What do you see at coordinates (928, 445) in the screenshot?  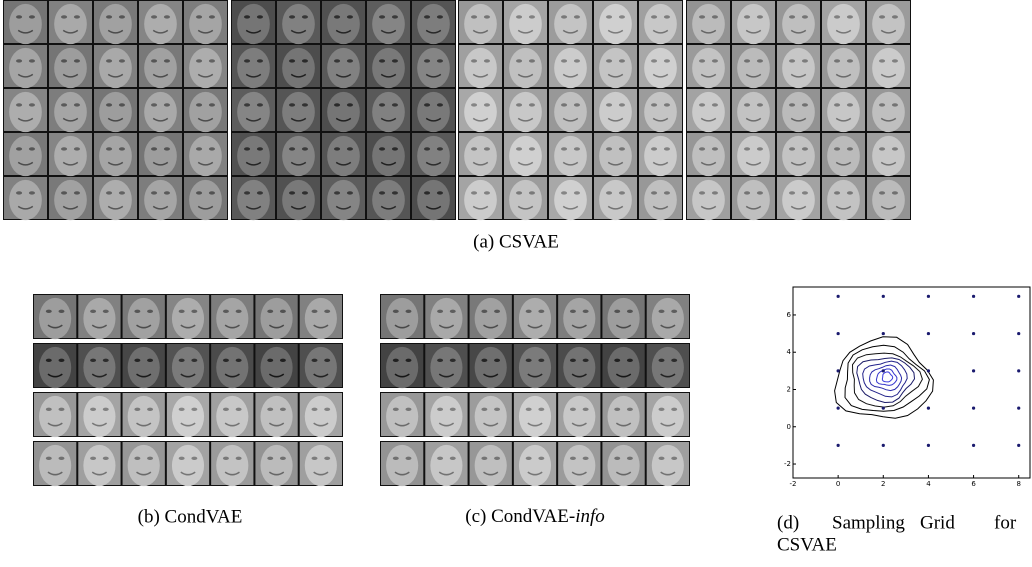 I see `grid-point` at bounding box center [928, 445].